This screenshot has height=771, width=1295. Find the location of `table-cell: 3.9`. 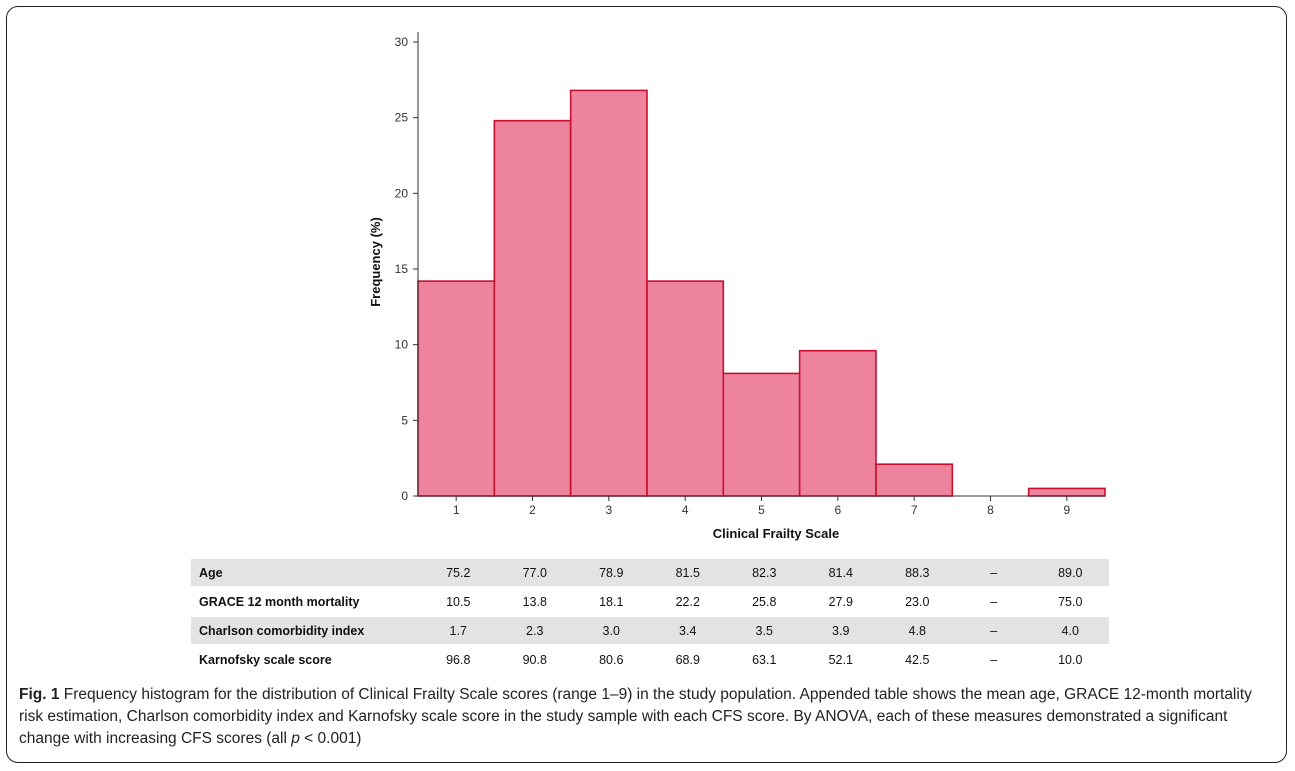

table-cell: 3.9 is located at coordinates (840, 631).